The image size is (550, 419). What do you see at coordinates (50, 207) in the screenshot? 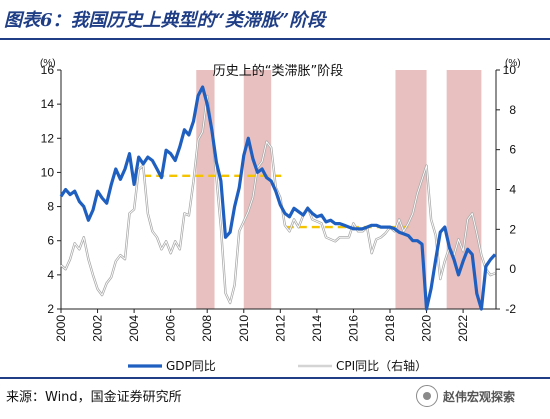
I see `left-tick-label: 8` at bounding box center [50, 207].